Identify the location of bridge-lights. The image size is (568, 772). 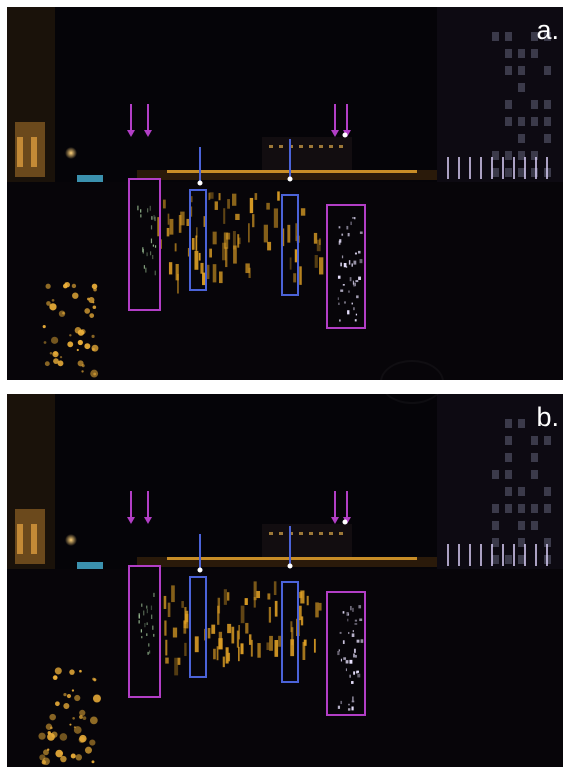
(292, 558).